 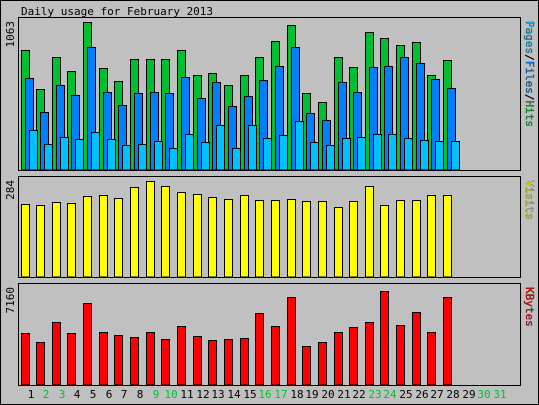 What do you see at coordinates (343, 394) in the screenshot?
I see `x-tick-label-day-21: 21` at bounding box center [343, 394].